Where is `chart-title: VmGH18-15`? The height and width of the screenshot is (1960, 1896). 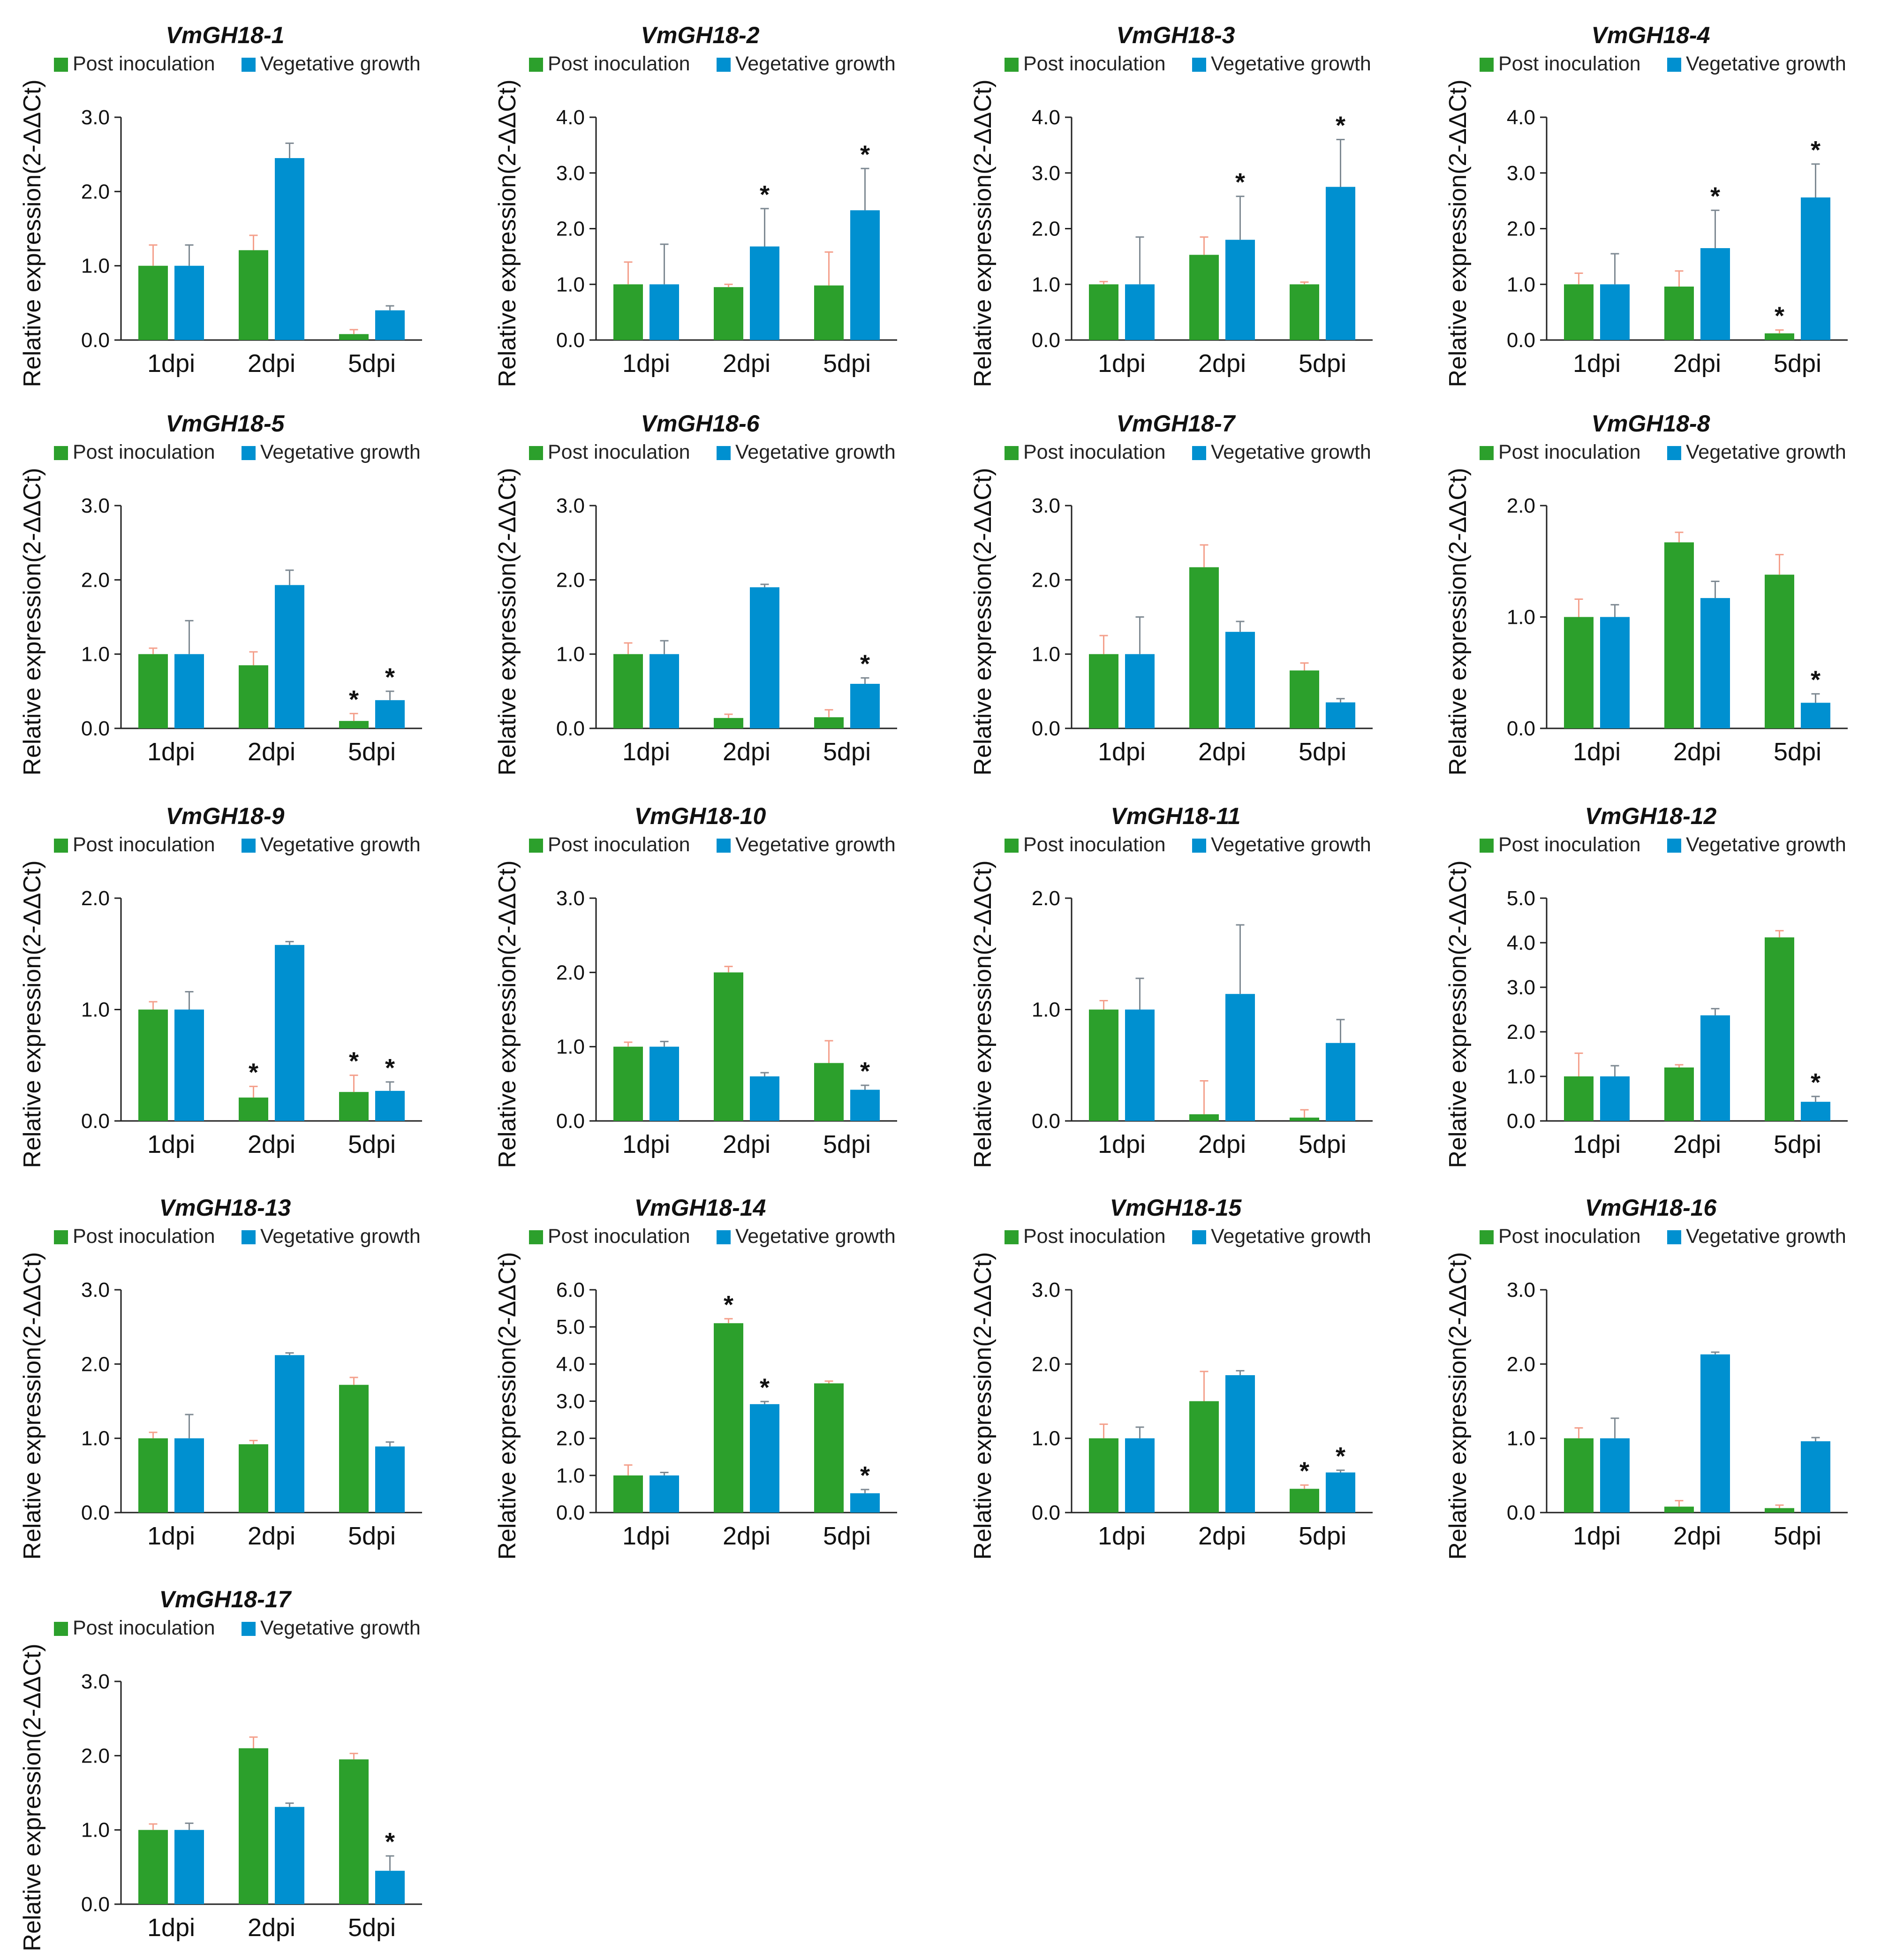 chart-title: VmGH18-15 is located at coordinates (1176, 1208).